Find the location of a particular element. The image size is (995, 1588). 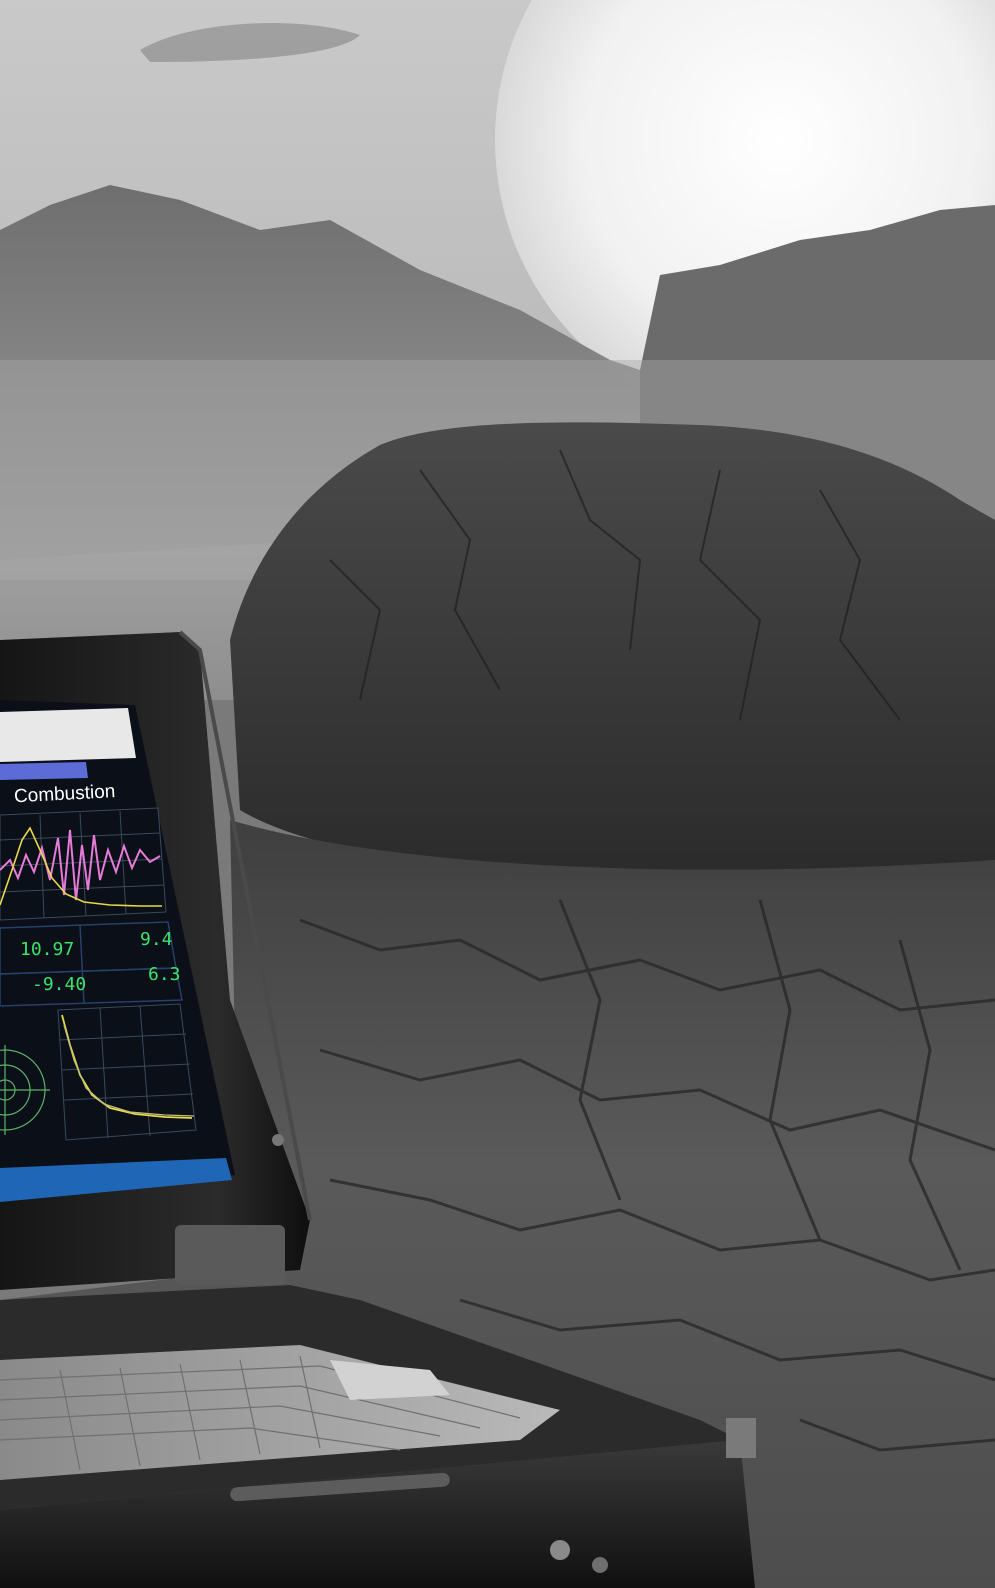

touchpad is located at coordinates (390, 1380).